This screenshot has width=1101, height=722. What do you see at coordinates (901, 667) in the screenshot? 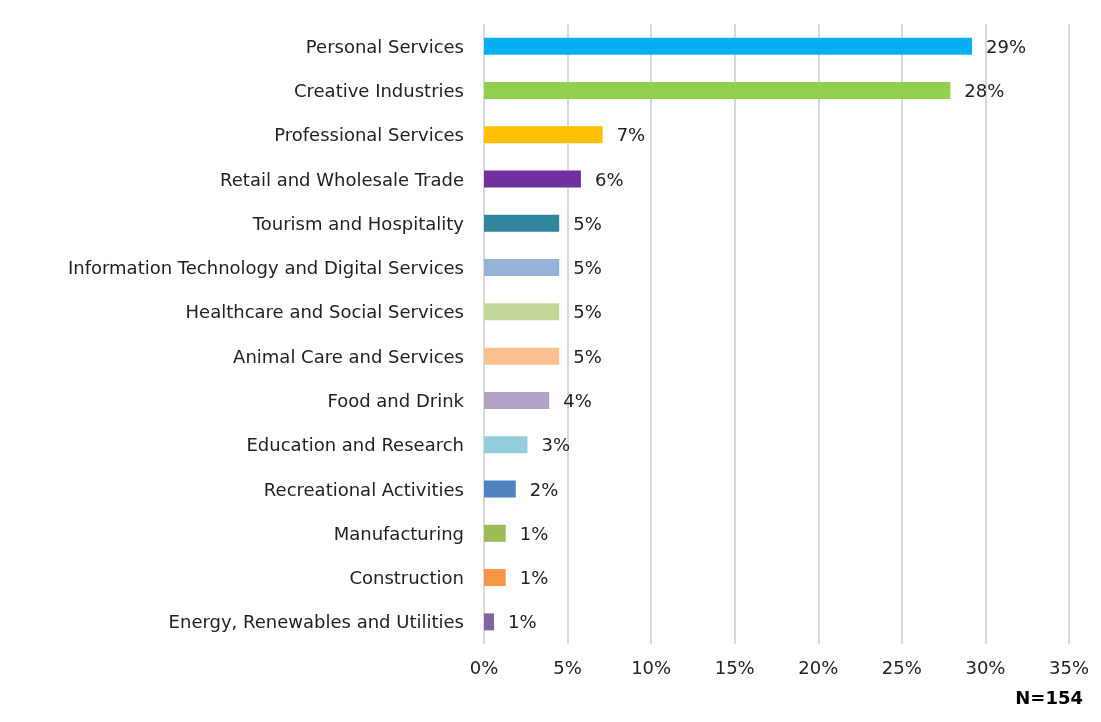
I see `x-tick-label: 25%` at bounding box center [901, 667].